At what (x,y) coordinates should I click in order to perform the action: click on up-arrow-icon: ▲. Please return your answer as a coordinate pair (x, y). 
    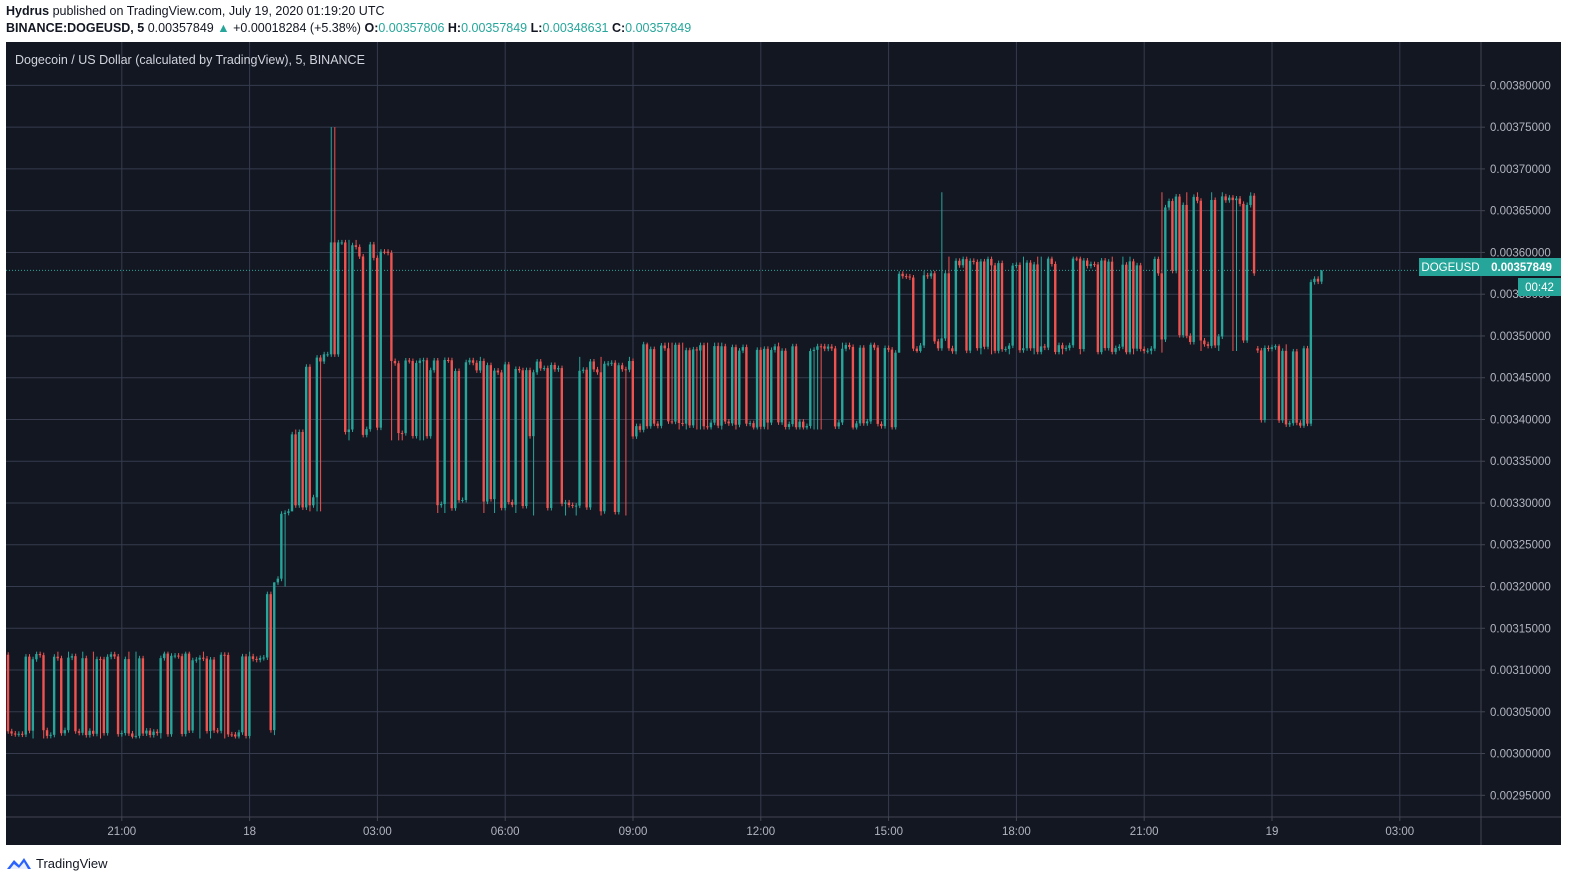
    Looking at the image, I should click on (223, 28).